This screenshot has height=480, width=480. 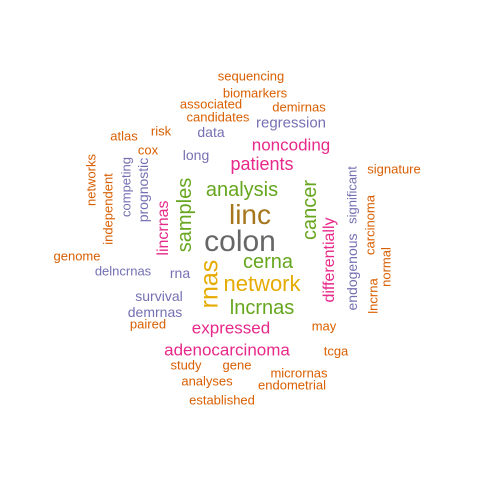 I want to click on cloud-word-differentially: differentially, so click(x=329, y=260).